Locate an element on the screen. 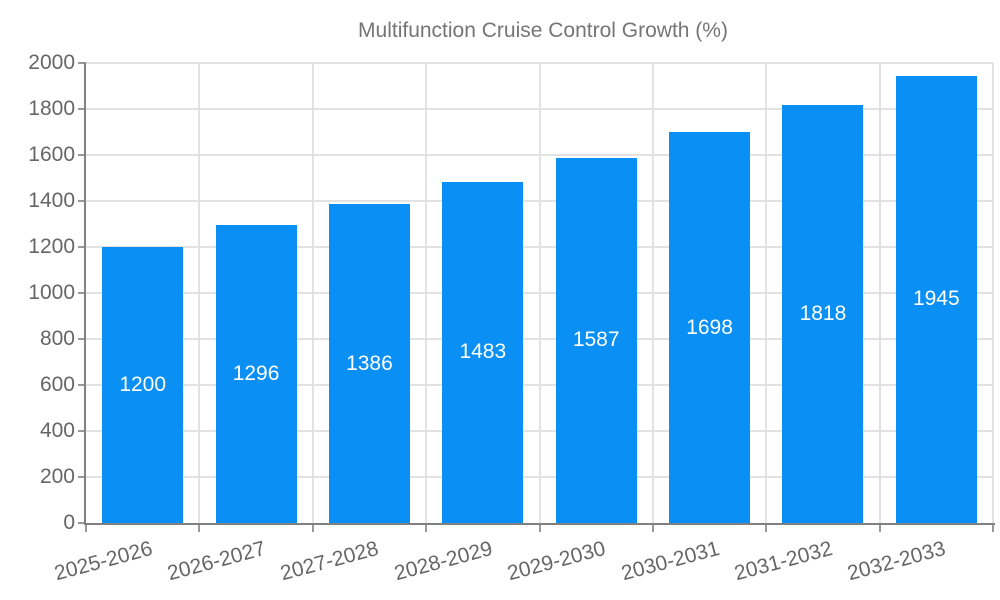 This screenshot has height=600, width=1000. bar: 1200 is located at coordinates (143, 385).